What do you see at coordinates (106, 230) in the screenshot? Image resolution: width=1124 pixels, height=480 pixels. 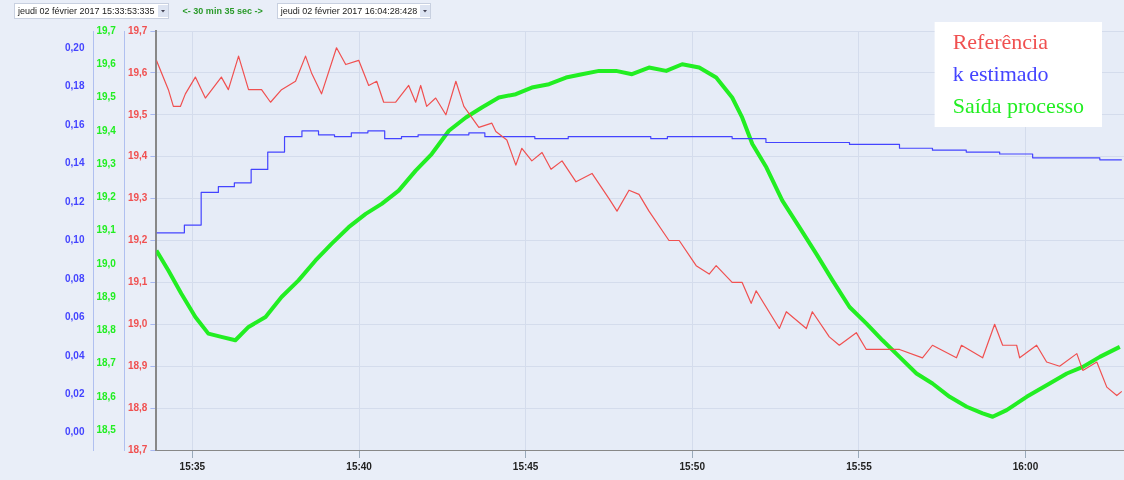 I see `y3-tick-label: 19,1` at bounding box center [106, 230].